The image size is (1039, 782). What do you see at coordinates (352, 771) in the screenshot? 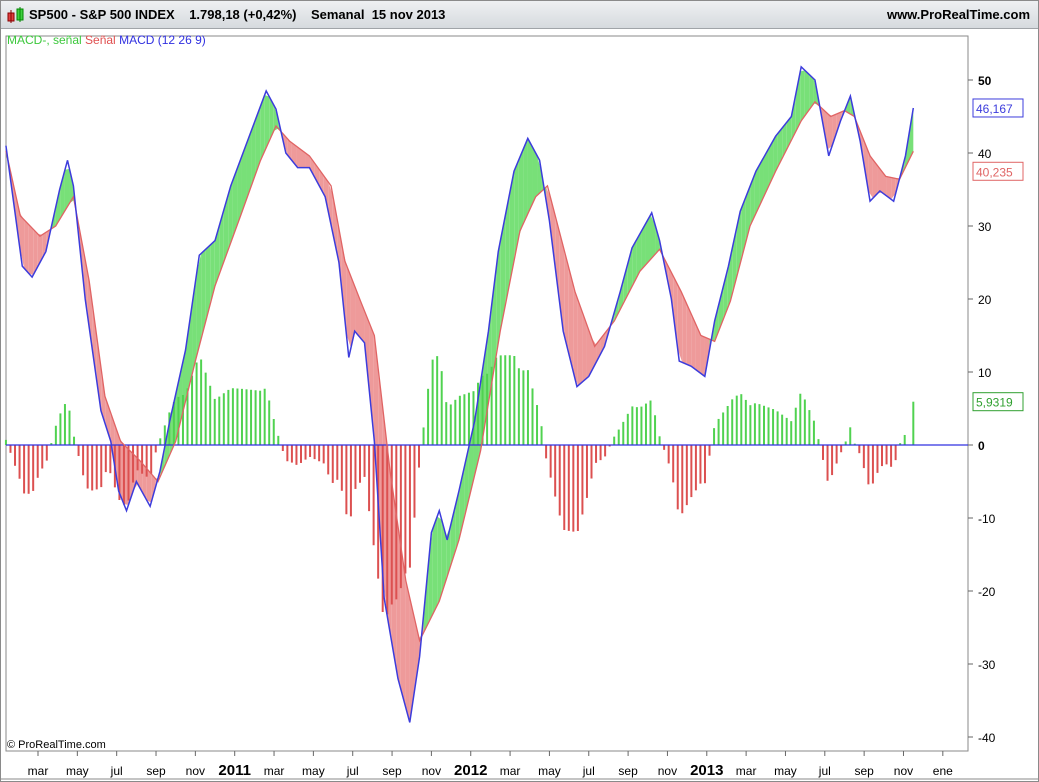
I see `x-tick-label: jul` at bounding box center [352, 771].